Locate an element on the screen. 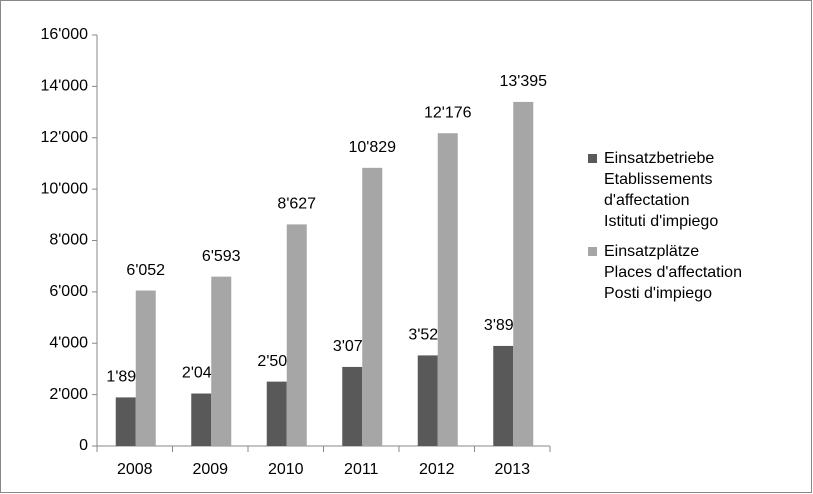  y-tick-label: 14'000 is located at coordinates (64, 86).